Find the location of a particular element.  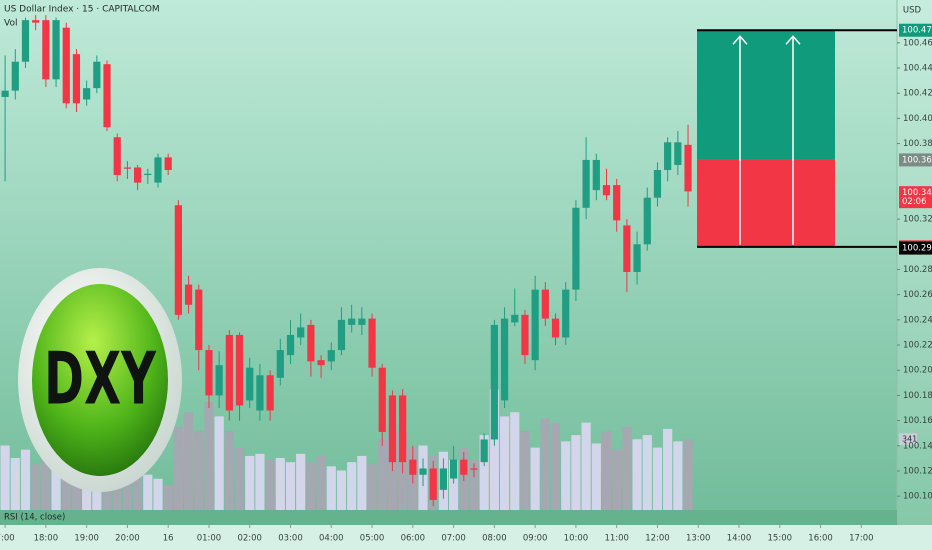

time-axis-background is located at coordinates (466, 537).